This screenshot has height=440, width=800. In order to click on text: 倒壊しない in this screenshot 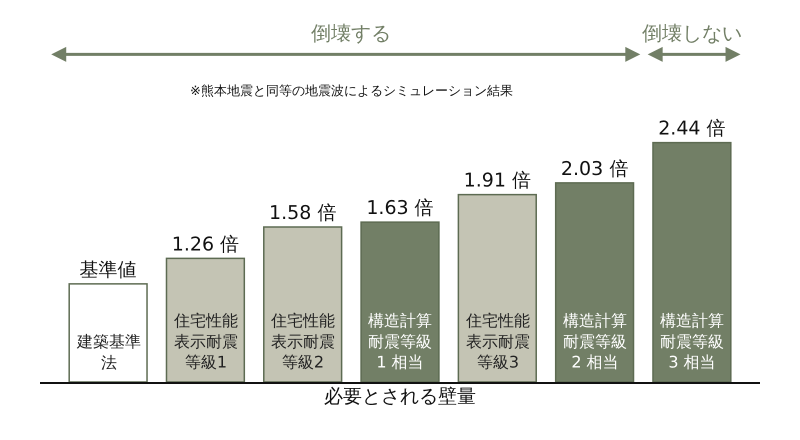, I will do `click(692, 33)`.